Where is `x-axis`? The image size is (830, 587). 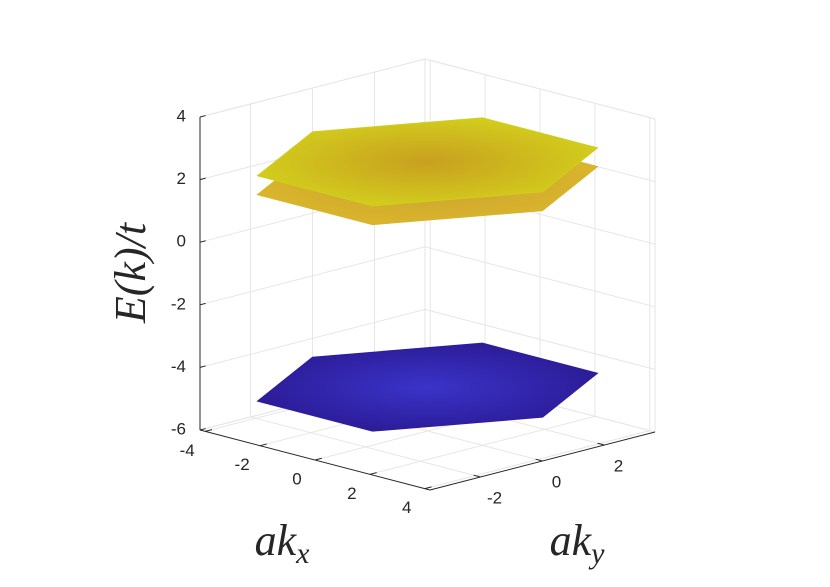
x-axis is located at coordinates (315, 460).